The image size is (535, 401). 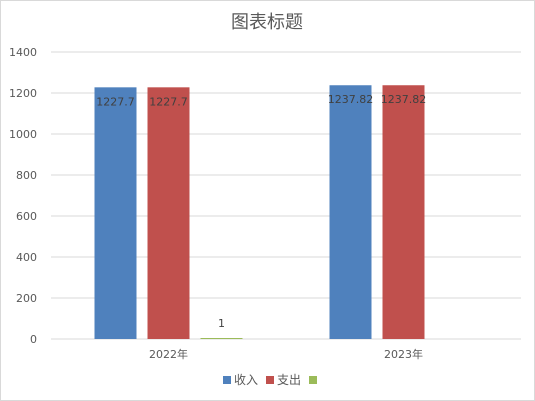 What do you see at coordinates (221, 323) in the screenshot?
I see `data-label: 1` at bounding box center [221, 323].